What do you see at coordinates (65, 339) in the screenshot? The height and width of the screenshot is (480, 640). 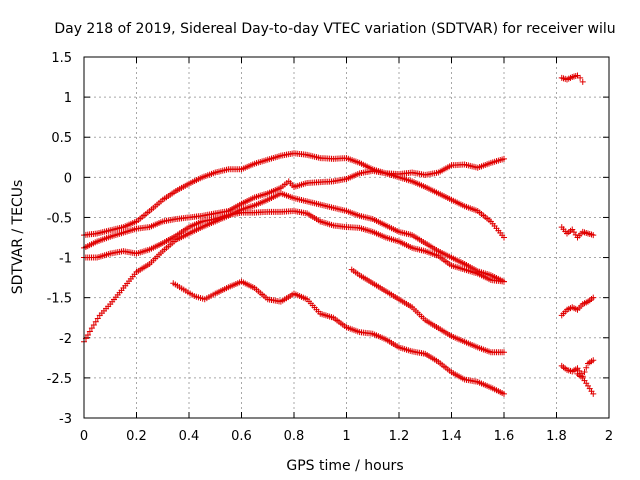 I see `y-tick-label: -2` at bounding box center [65, 339].